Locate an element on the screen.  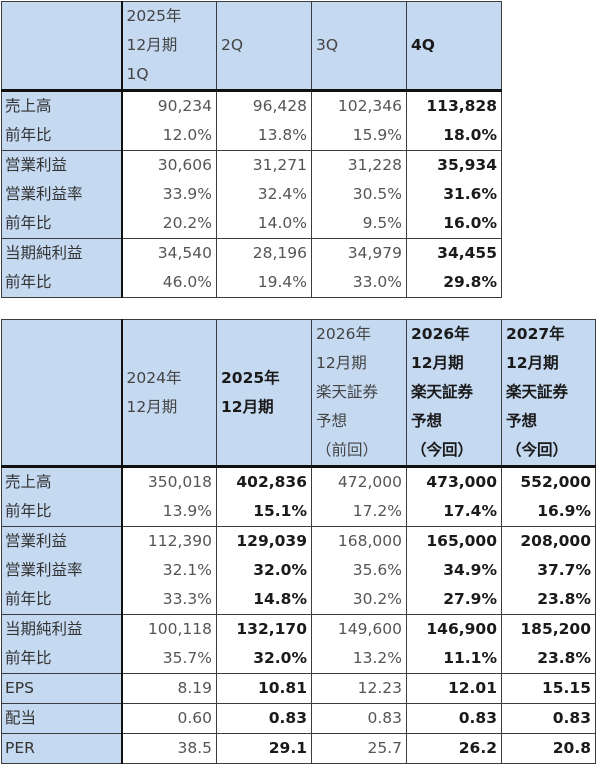
cell: 102,346 is located at coordinates (359, 105).